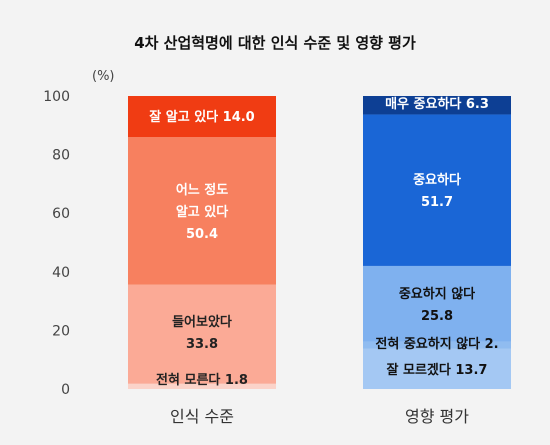 Image resolution: width=550 pixels, height=445 pixels. I want to click on data-label: 50.4, so click(202, 234).